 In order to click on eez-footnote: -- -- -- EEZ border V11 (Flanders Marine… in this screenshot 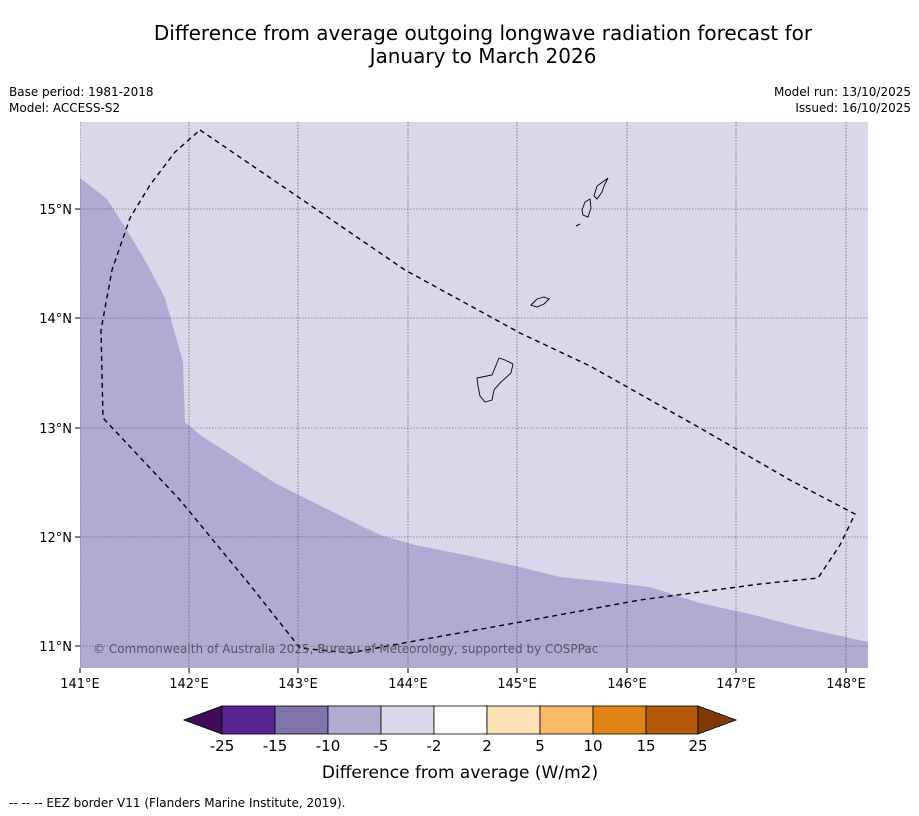, I will do `click(177, 803)`.